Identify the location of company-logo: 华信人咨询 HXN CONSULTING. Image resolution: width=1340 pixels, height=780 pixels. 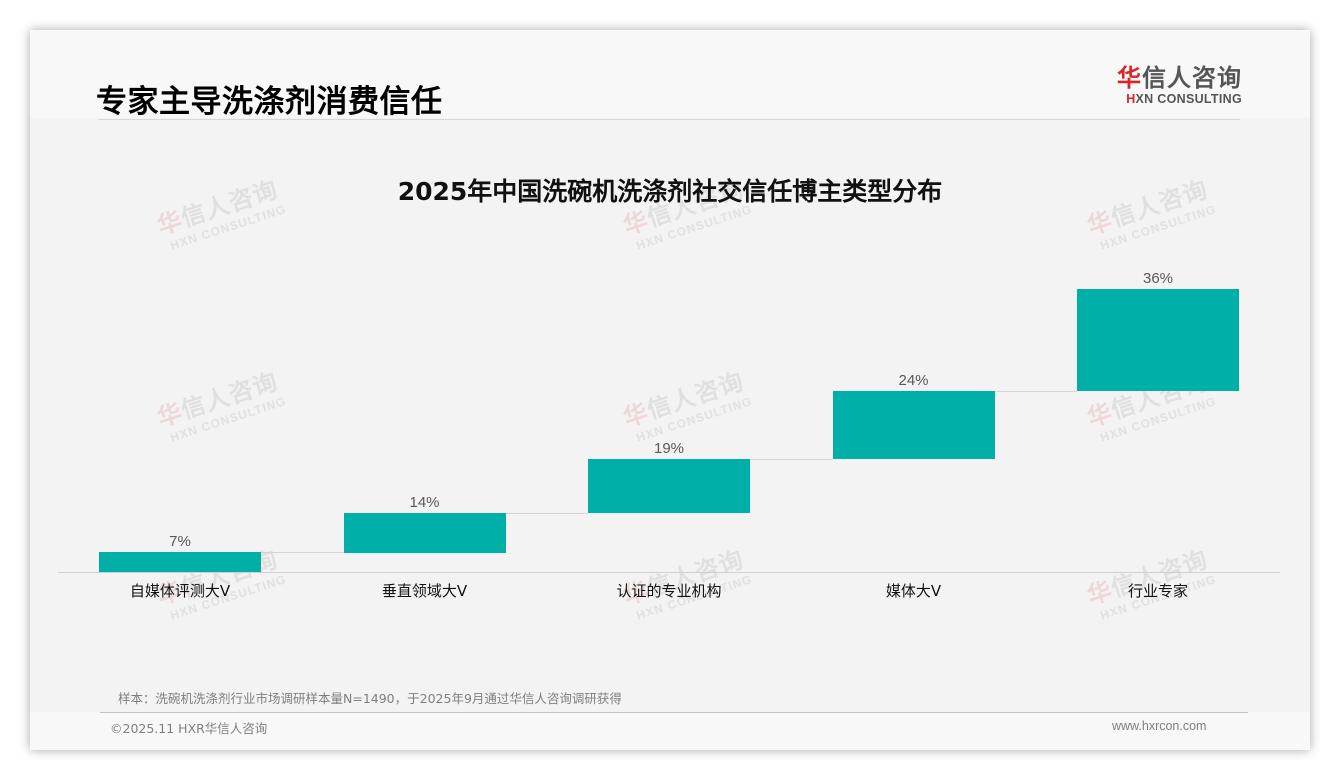
(1176, 85).